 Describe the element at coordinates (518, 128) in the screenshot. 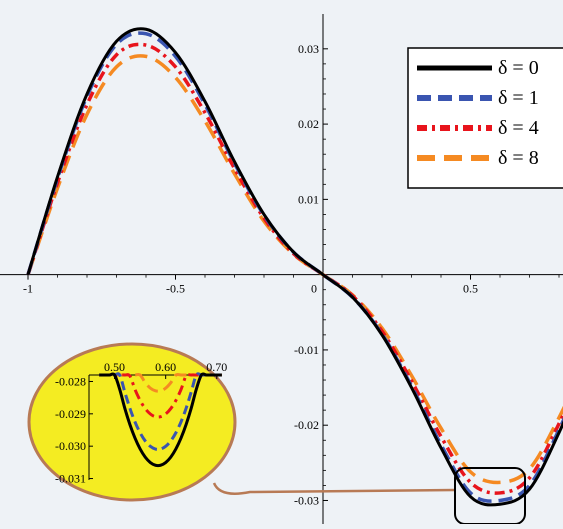

I see `legend-label-2: δ = 4` at that location.